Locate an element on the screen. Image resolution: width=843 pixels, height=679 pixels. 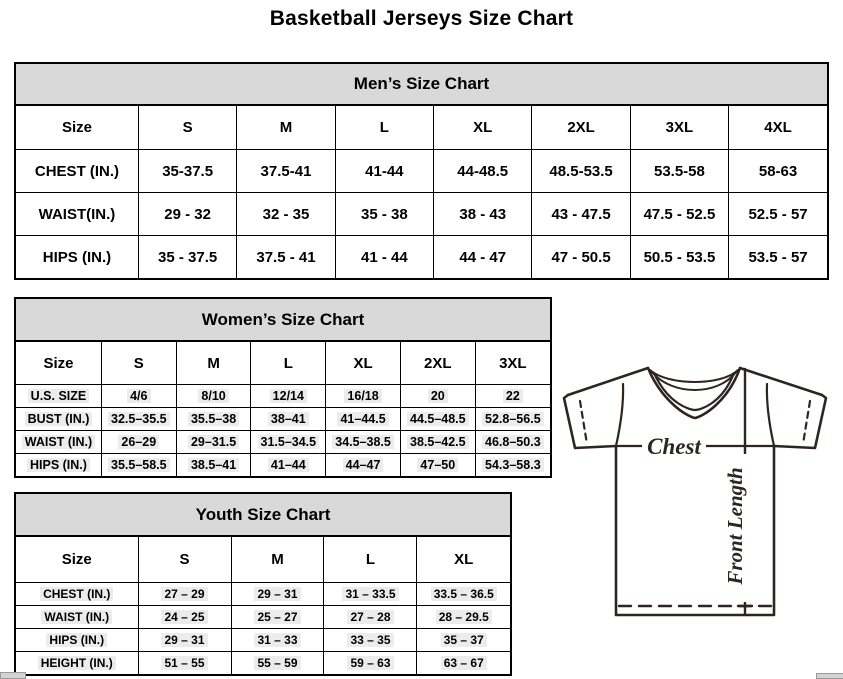
cell-value: 44–47 is located at coordinates (363, 464).